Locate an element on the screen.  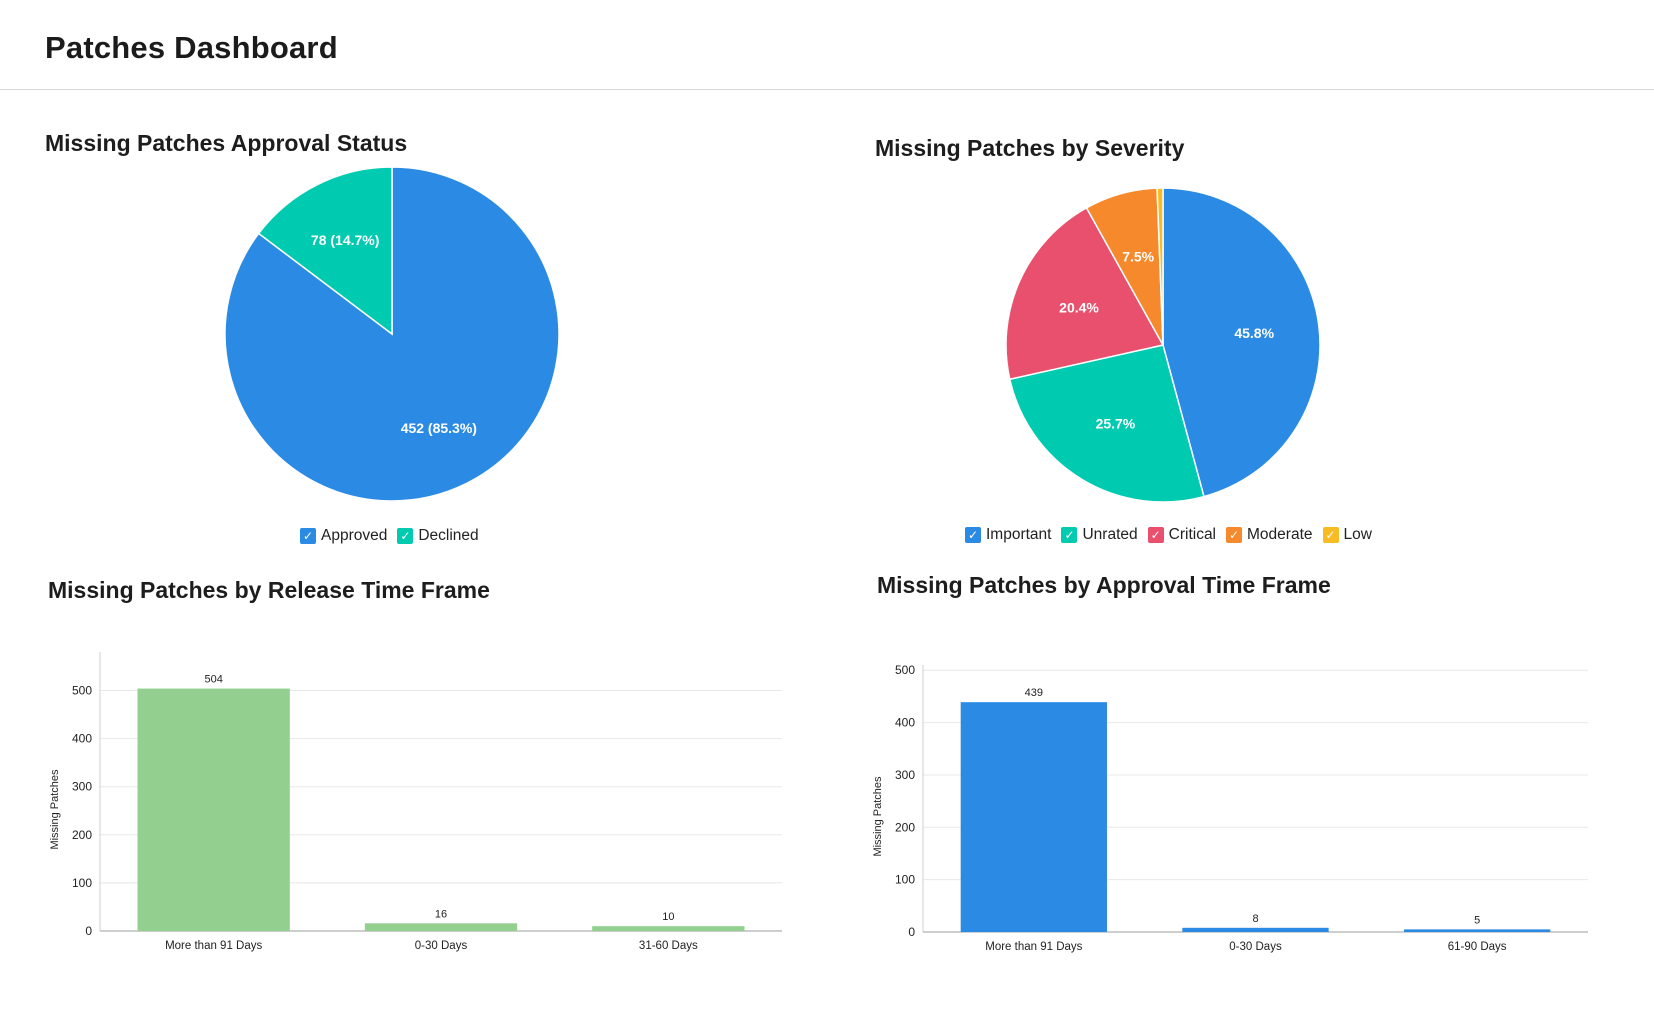
severity-legend-label: Critical is located at coordinates (1192, 534).